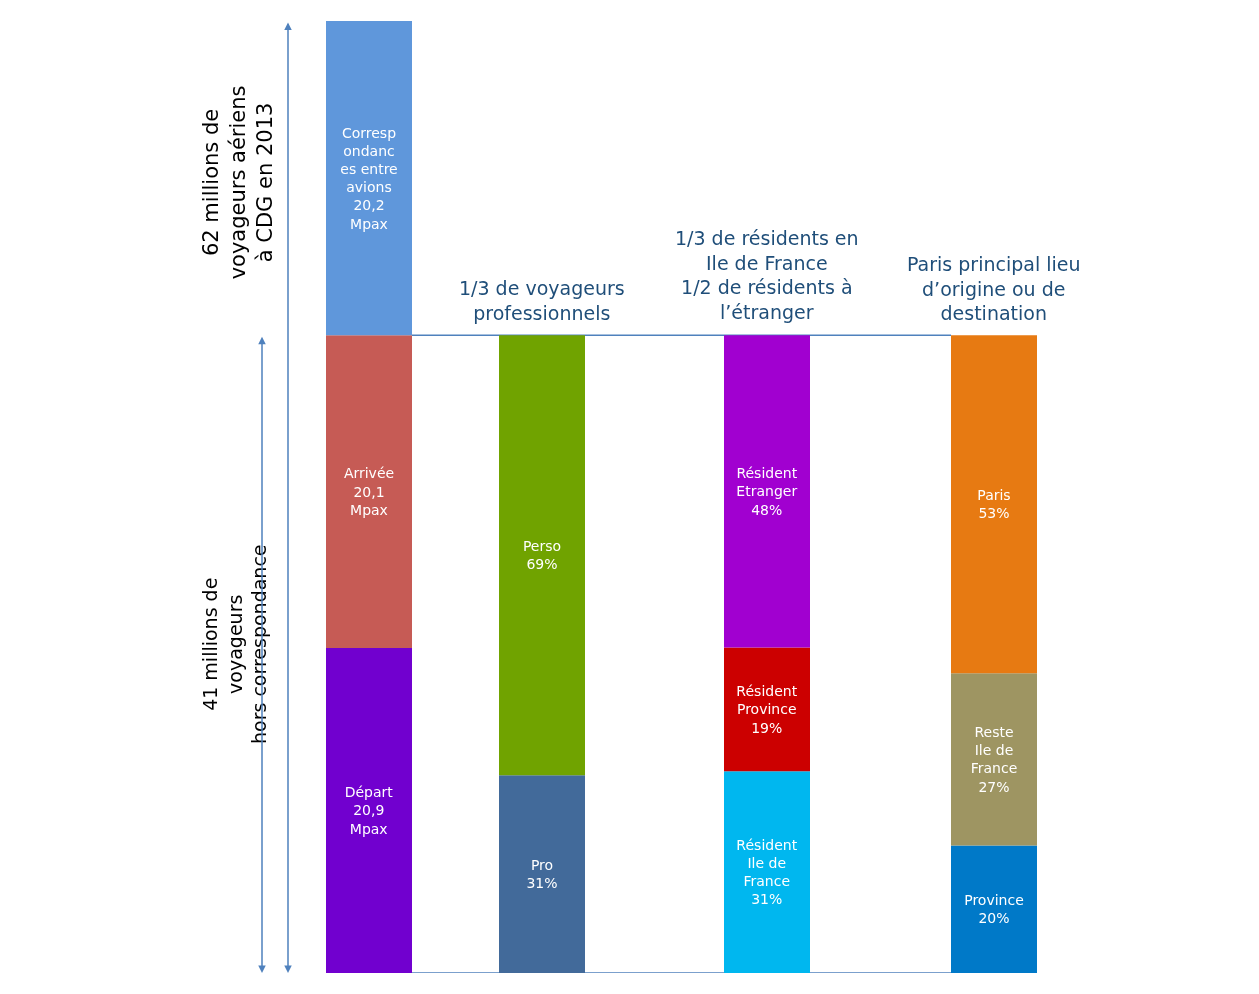 The image size is (1259, 994). What do you see at coordinates (542, 874) in the screenshot?
I see `data-label: Pro 31%` at bounding box center [542, 874].